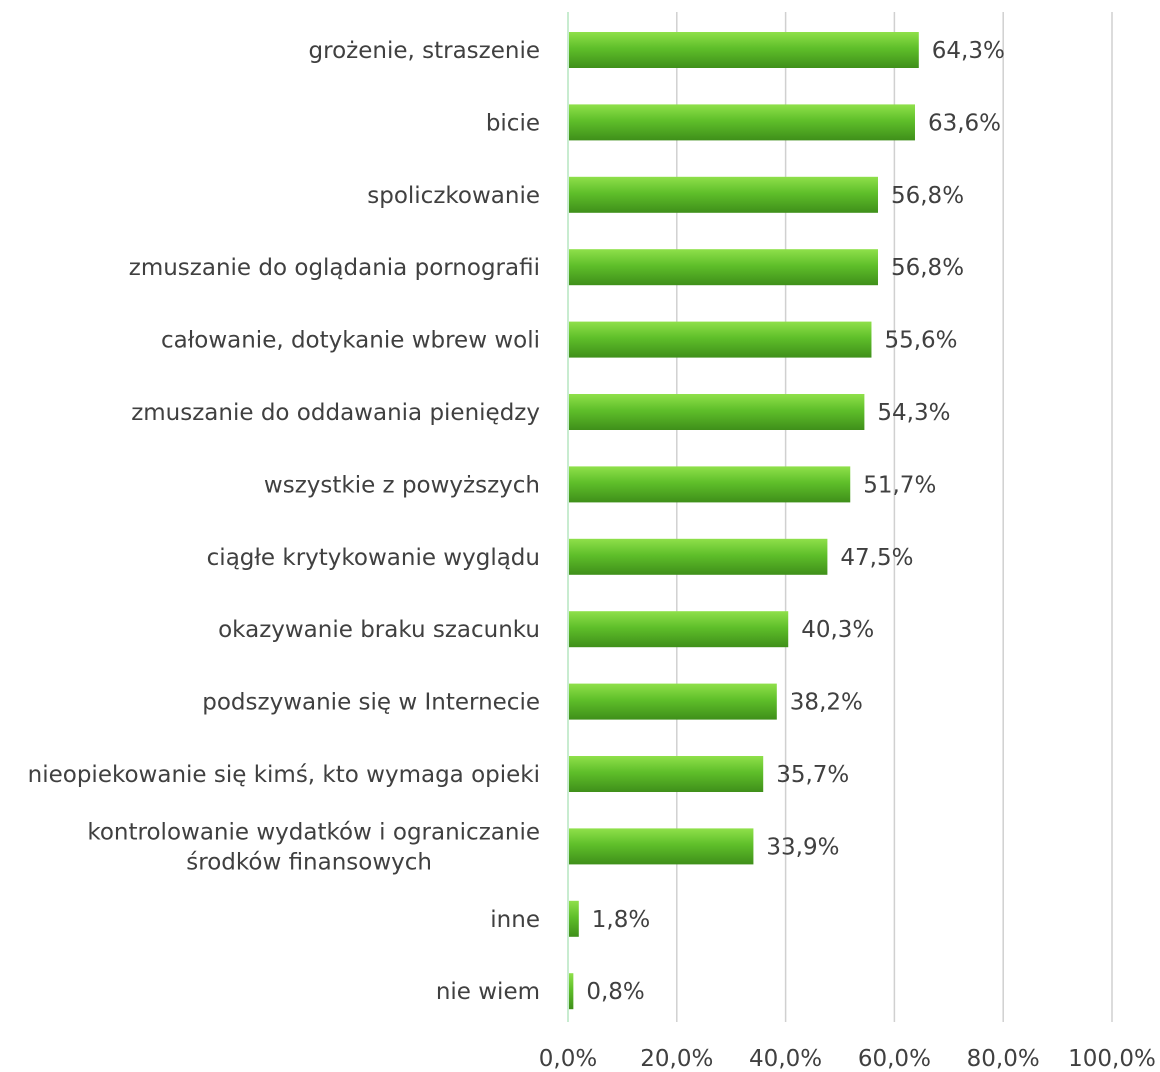  What do you see at coordinates (826, 703) in the screenshot?
I see `data-label: 38,2%` at bounding box center [826, 703].